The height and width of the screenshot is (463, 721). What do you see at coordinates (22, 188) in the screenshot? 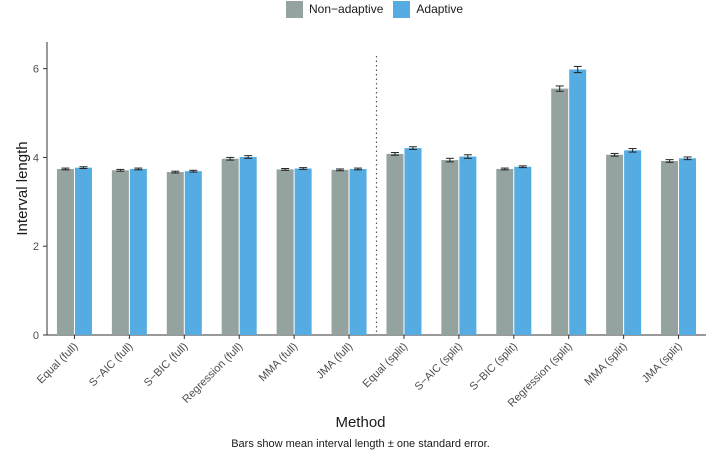
I see `y-axis-title: Interval length` at bounding box center [22, 188].